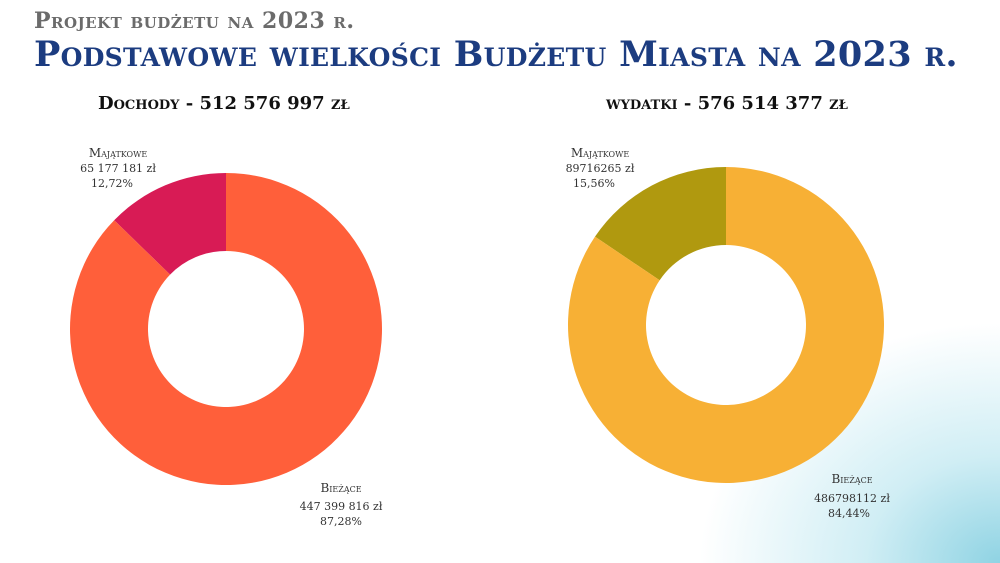  I want to click on slice-amount-biezace: 447 399 816 zł, so click(341, 506).